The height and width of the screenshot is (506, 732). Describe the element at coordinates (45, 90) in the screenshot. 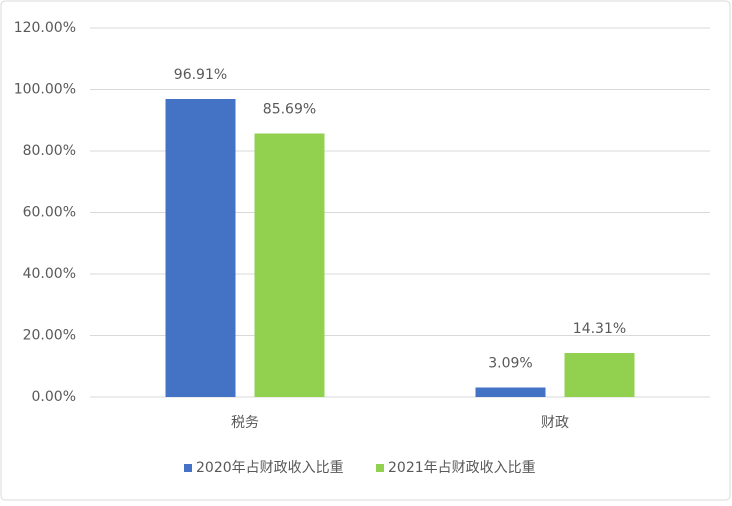

I see `y-tick-label: 100.00%` at that location.